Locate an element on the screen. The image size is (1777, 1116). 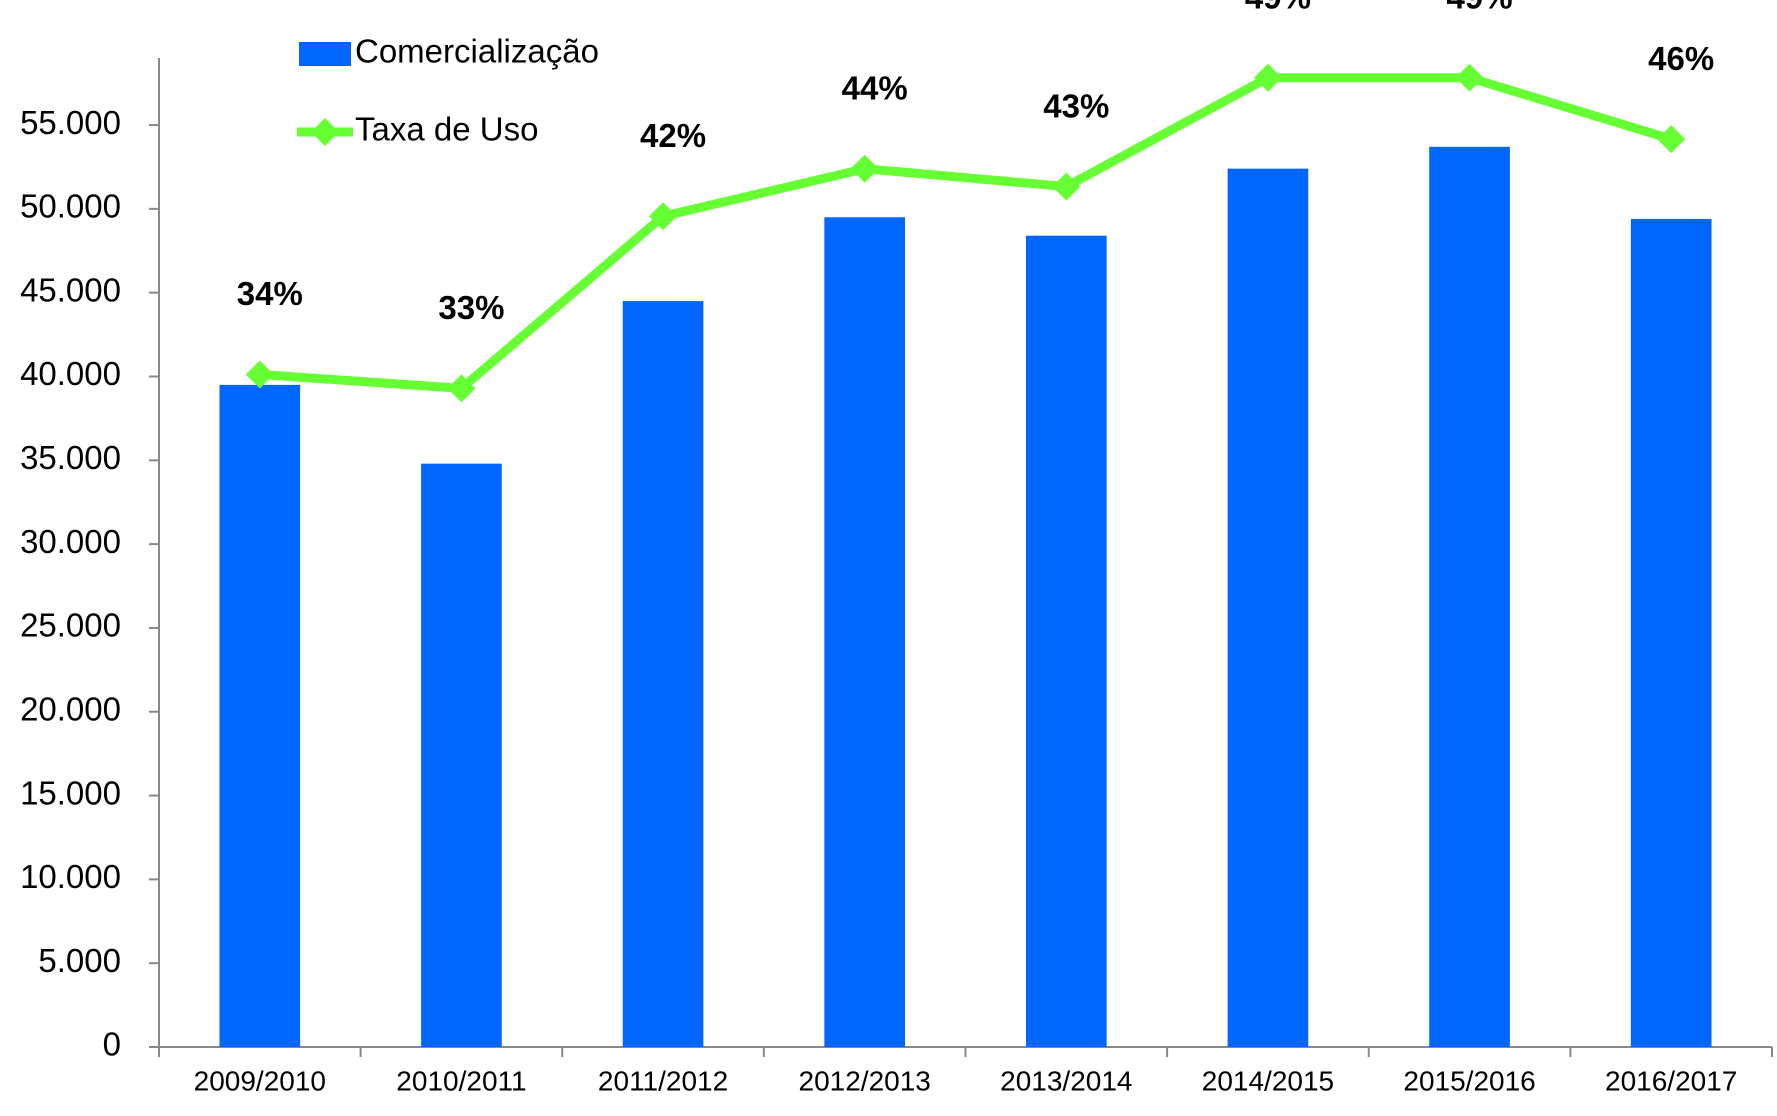
data-label: 46% is located at coordinates (1681, 58).